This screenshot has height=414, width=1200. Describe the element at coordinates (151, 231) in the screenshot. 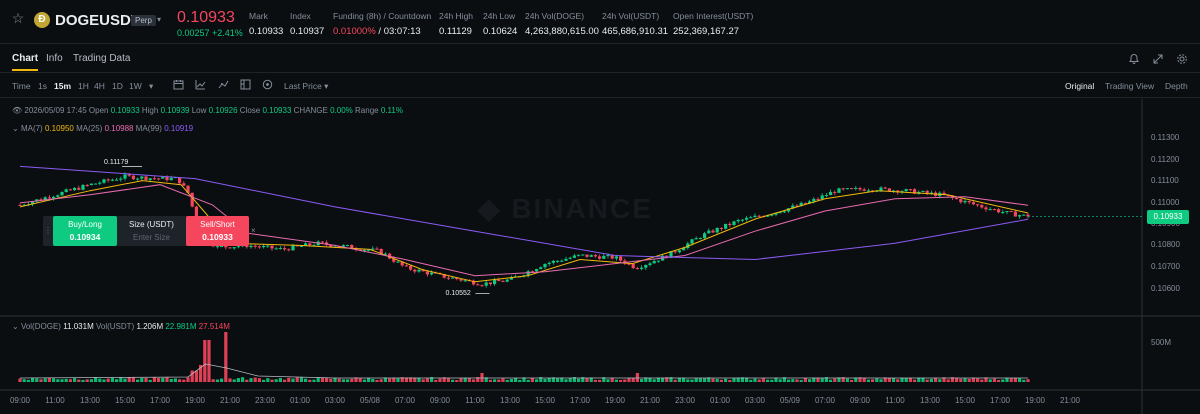

I see `size-input: Size (USDT) Enter Size` at that location.